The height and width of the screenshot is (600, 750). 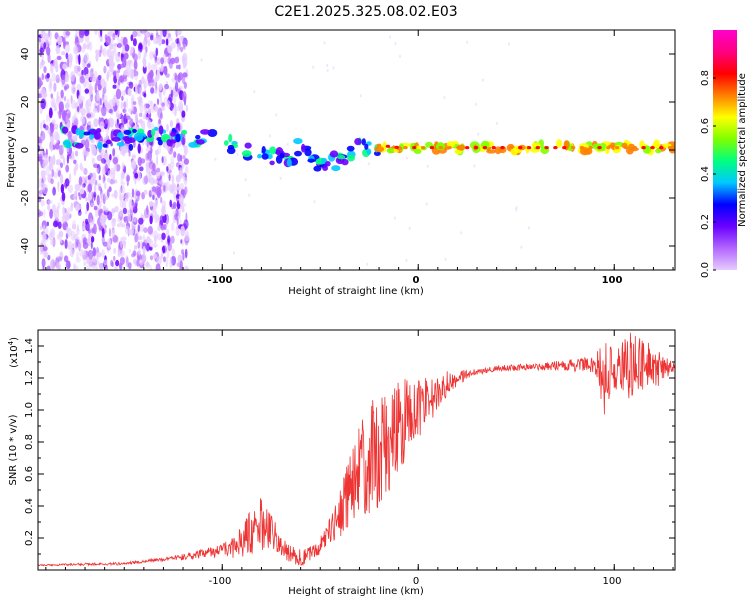 I want to click on colorbar-tick-label-4: 0.8, so click(x=705, y=78).